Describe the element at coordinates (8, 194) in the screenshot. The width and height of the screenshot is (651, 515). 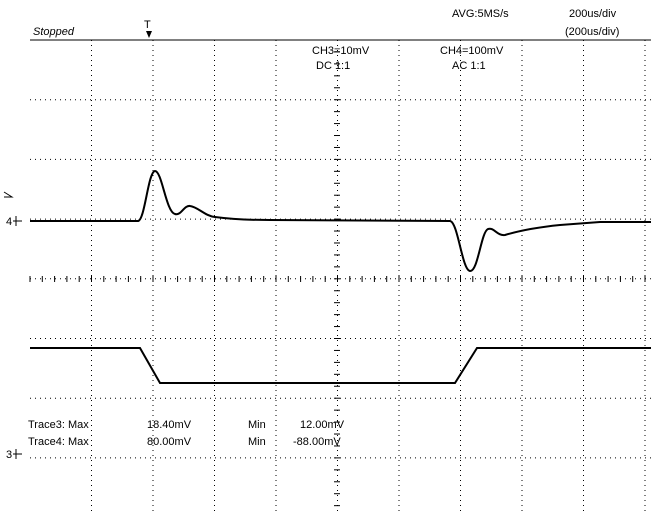
I see `trigger-level` at that location.